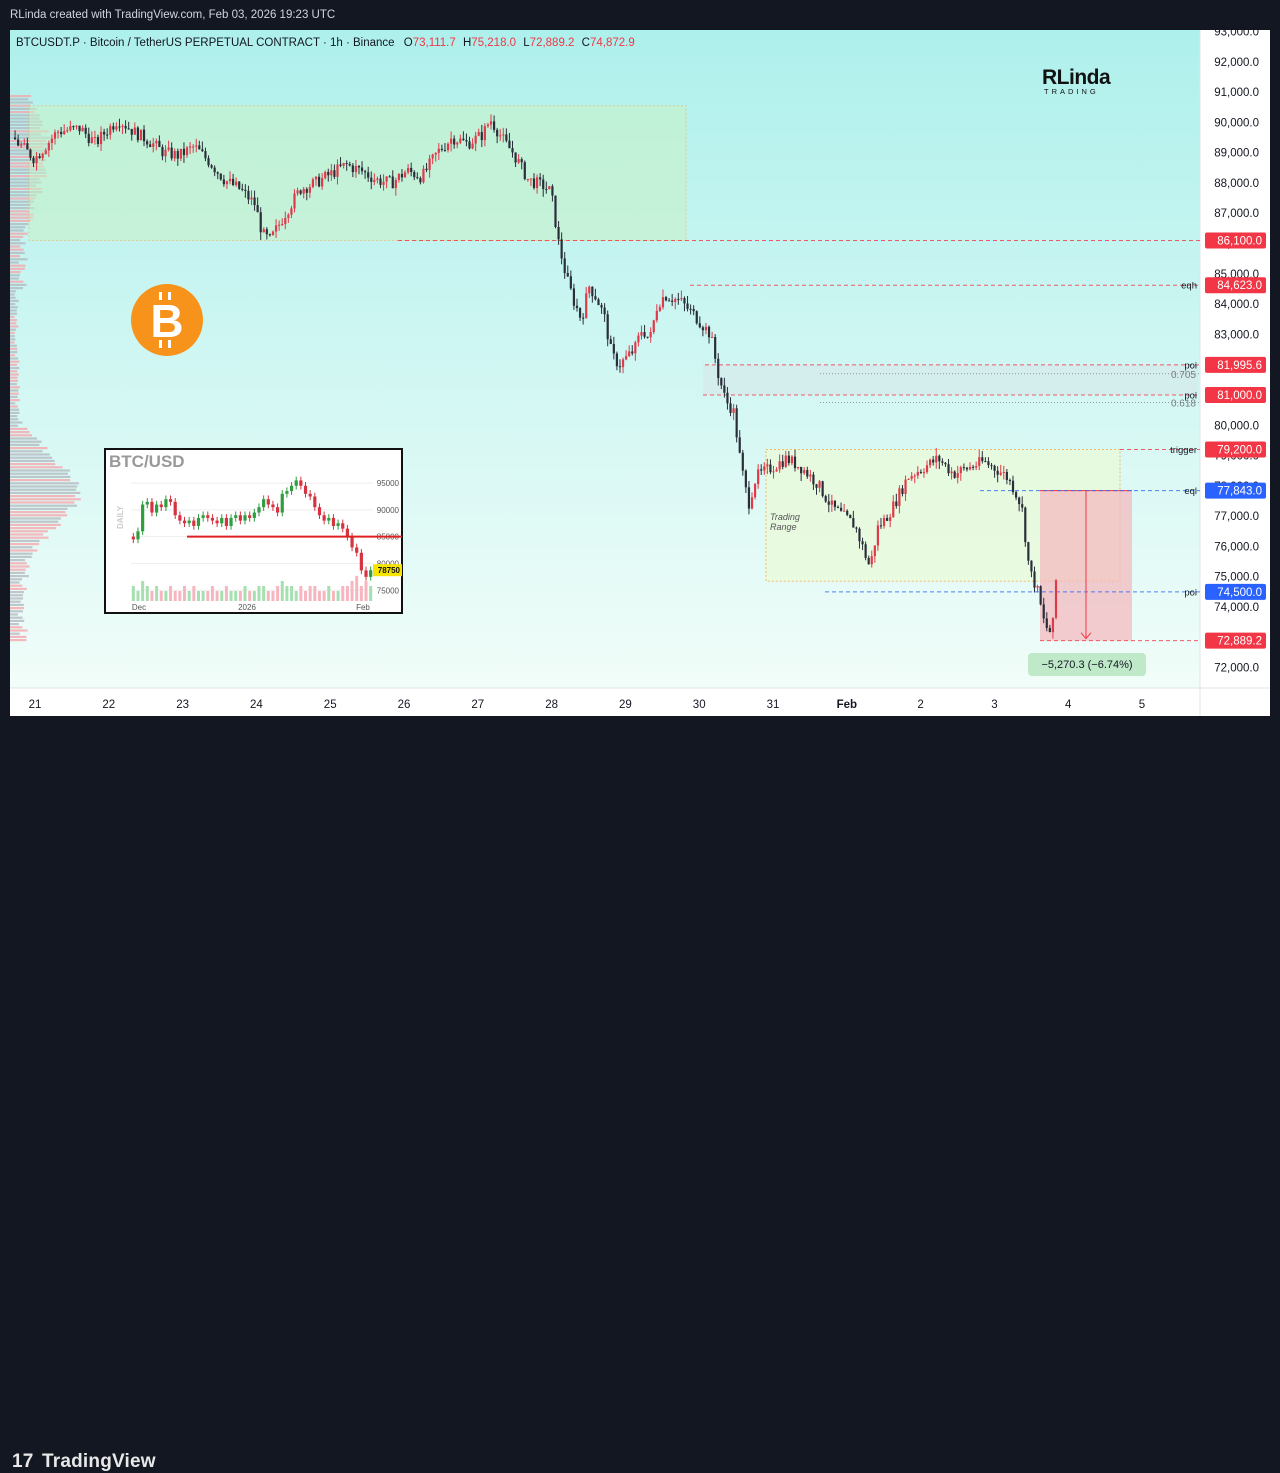  I want to click on time-axis: 21 22 23 24 25 26 27 28 29 30 31 Feb 2 3 4 5, so click(587, 705).